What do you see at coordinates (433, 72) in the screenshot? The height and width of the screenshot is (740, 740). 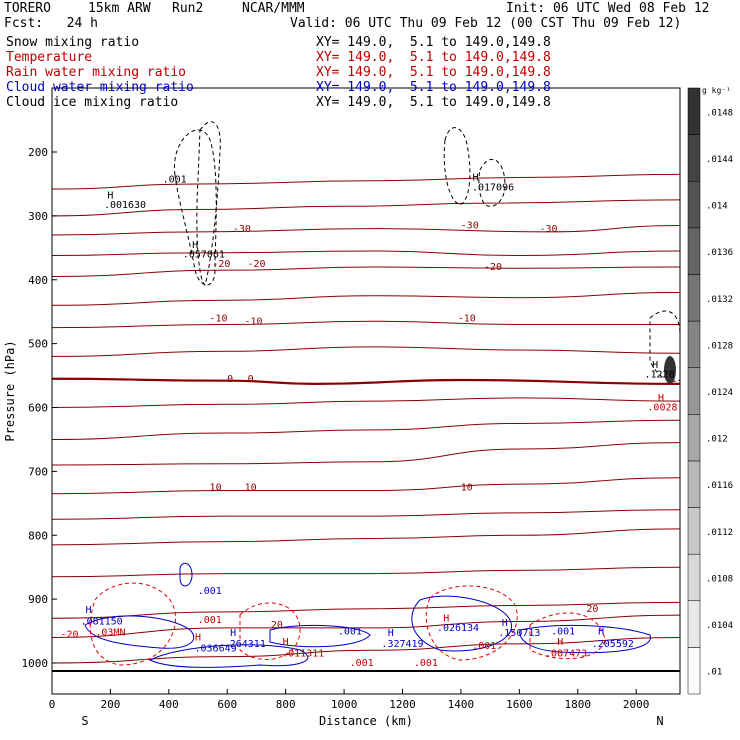 I see `field-xy-rain: XY= 149.0, 5.1 to 149.0,149.8` at bounding box center [433, 72].